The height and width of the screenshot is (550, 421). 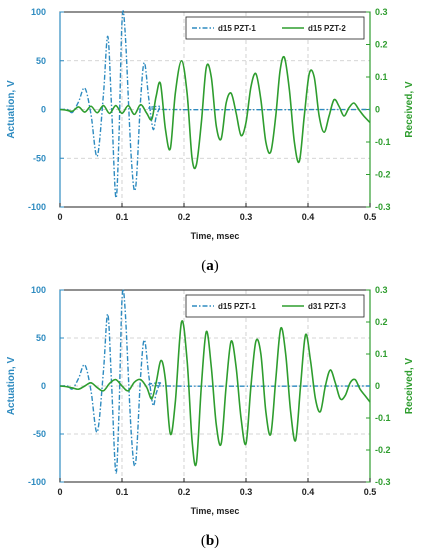 I want to click on legend: d15 PZT-1 d15 PZT-2, so click(x=275, y=28).